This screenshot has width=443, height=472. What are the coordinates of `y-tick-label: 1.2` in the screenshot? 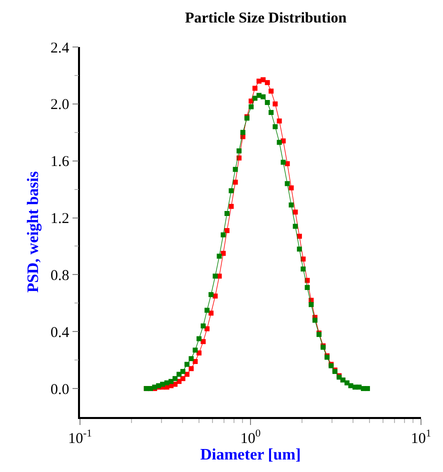 It's located at (60, 219).